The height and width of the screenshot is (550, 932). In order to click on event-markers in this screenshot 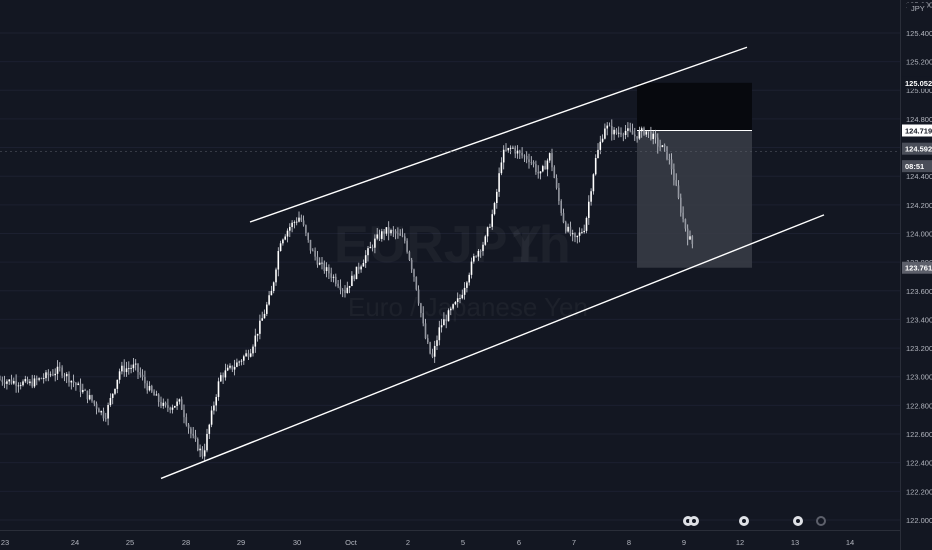, I will do `click(754, 521)`.